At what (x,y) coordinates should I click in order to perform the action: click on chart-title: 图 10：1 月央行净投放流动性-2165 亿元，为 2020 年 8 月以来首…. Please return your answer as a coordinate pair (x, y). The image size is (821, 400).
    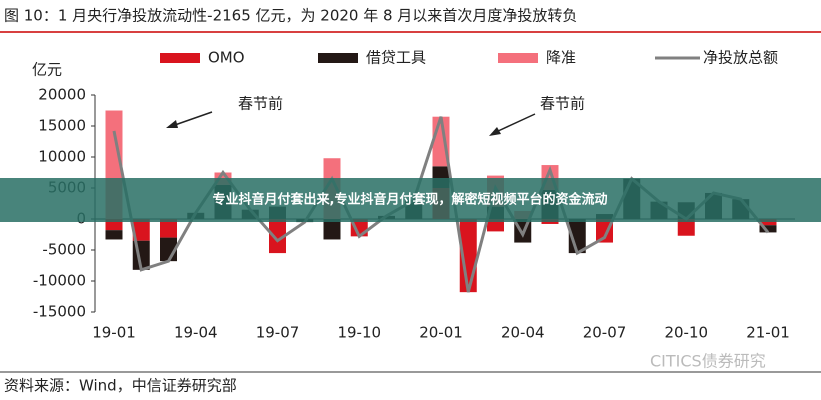
    Looking at the image, I should click on (290, 16).